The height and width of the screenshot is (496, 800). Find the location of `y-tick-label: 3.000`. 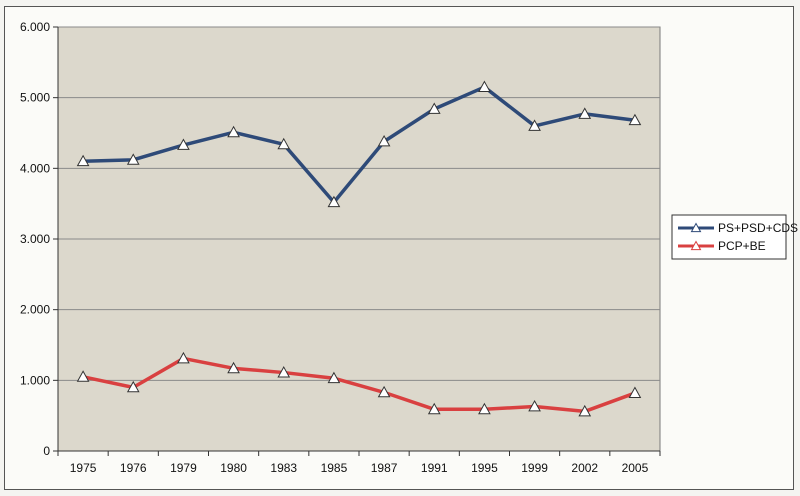

y-tick-label: 3.000 is located at coordinates (35, 239).